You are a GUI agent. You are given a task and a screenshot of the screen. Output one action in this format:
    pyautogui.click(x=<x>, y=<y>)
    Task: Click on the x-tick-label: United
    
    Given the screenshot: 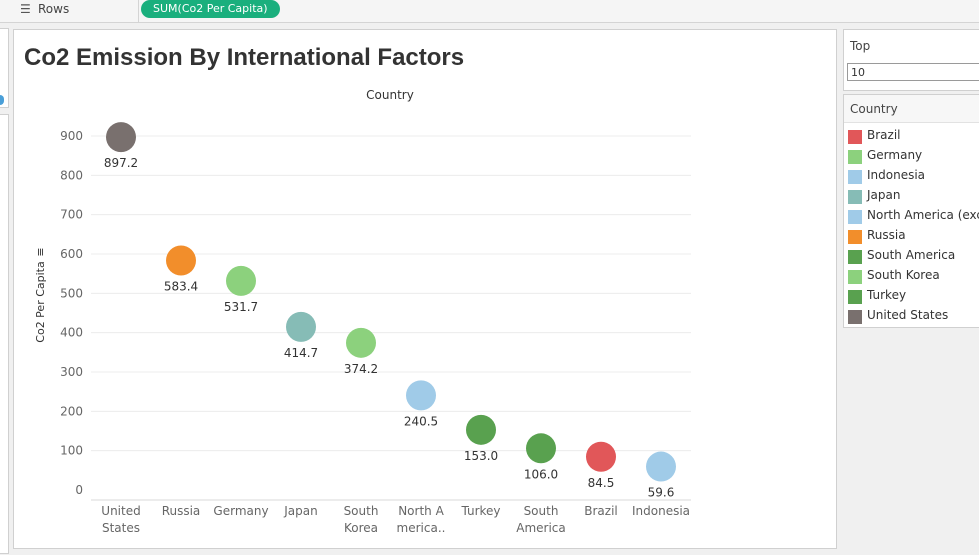 What is the action you would take?
    pyautogui.click(x=120, y=511)
    